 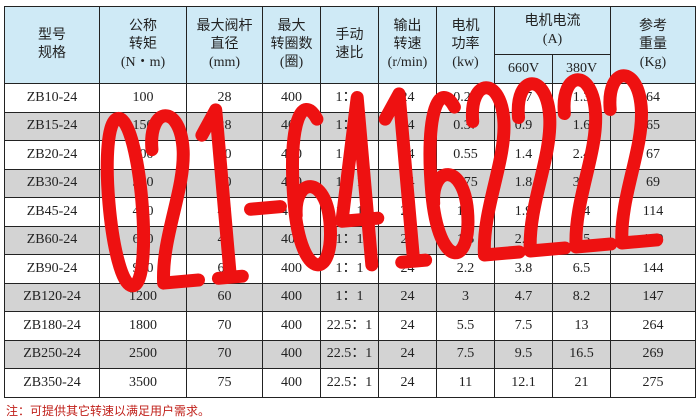 What do you see at coordinates (465, 383) in the screenshot?
I see `cell-power: 11` at bounding box center [465, 383].